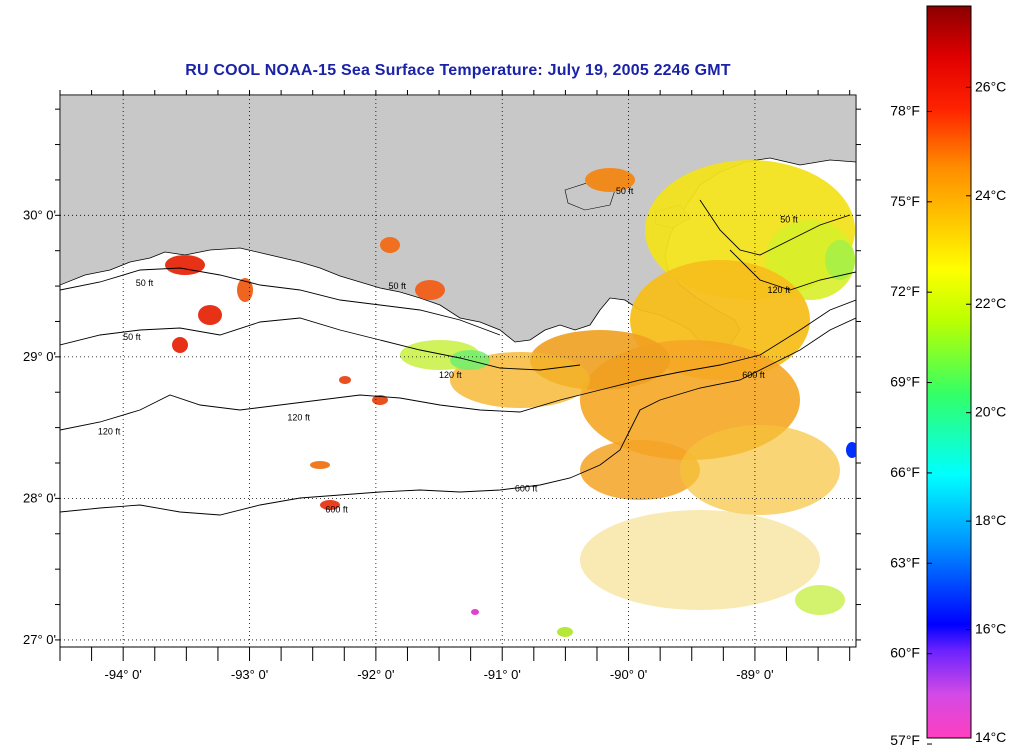  What do you see at coordinates (905, 291) in the screenshot?
I see `colorbar-fahrenheit-label: 72°F` at bounding box center [905, 291].